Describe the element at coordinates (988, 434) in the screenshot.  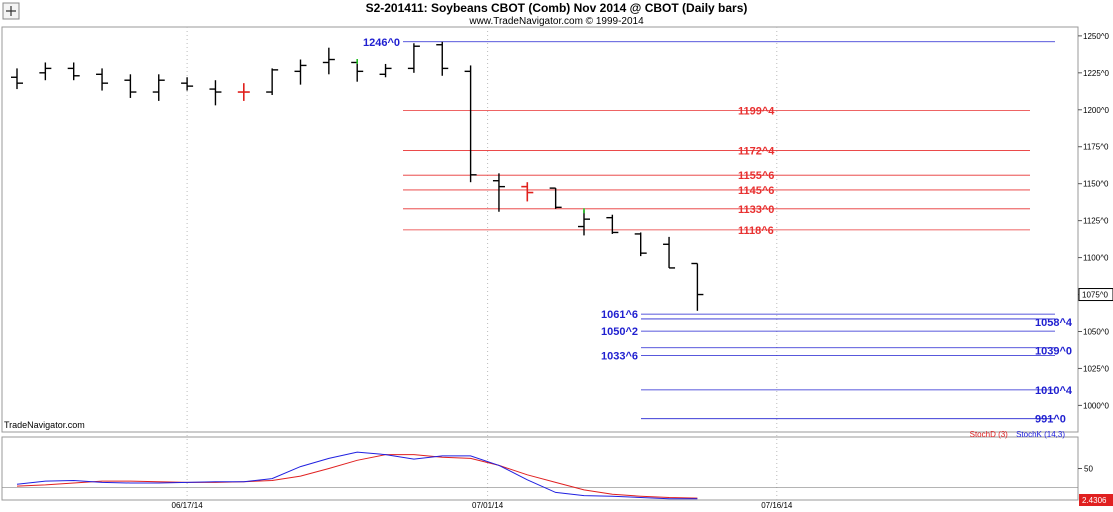
I see `stoch-legend-d: StochD (3)` at that location.